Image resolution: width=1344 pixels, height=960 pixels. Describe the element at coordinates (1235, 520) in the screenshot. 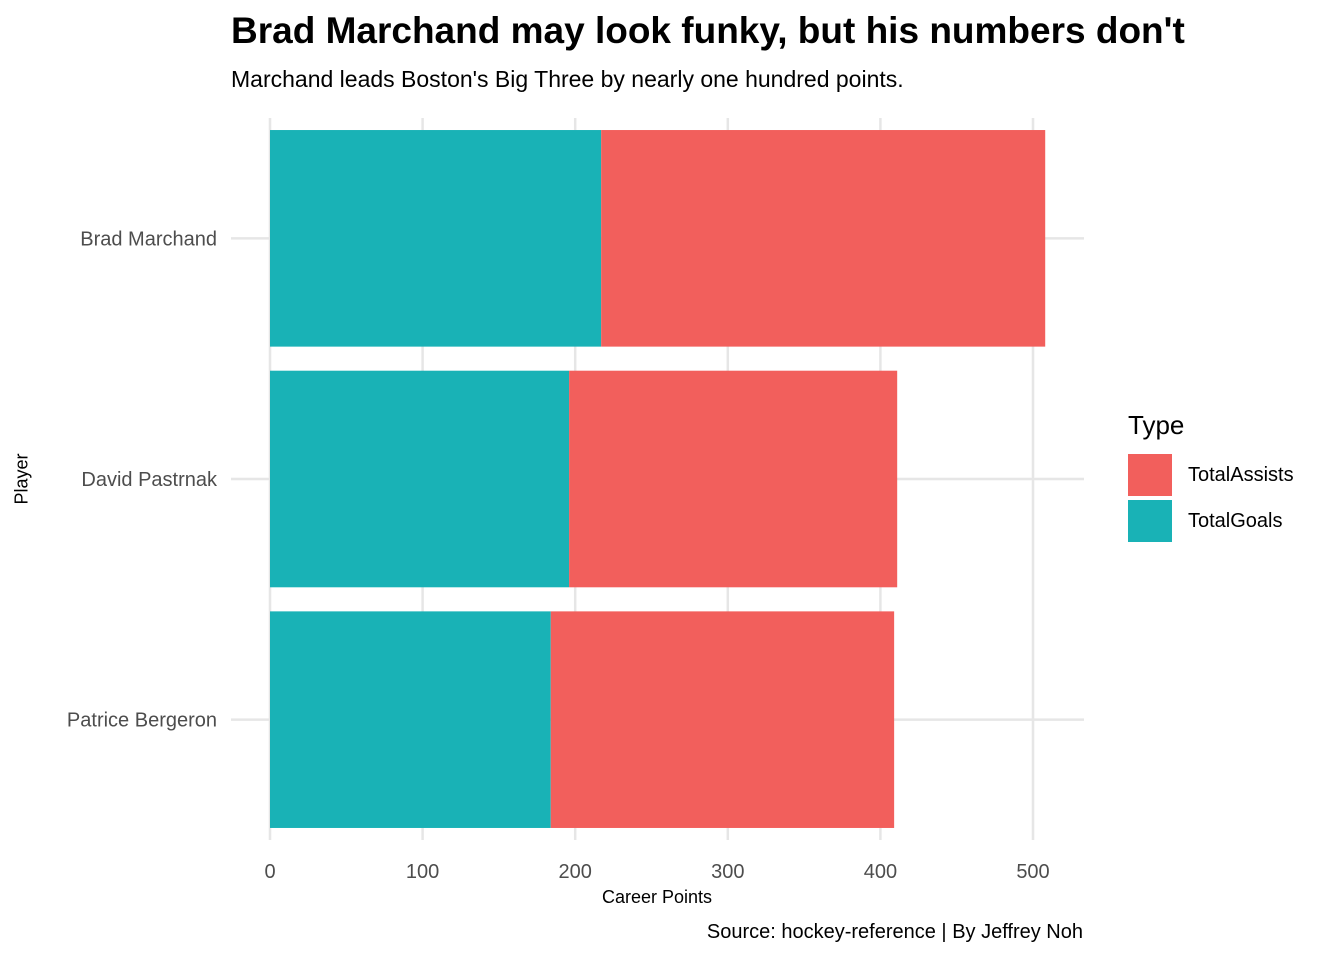

I see `legend-label-goals: TotalGoals` at that location.